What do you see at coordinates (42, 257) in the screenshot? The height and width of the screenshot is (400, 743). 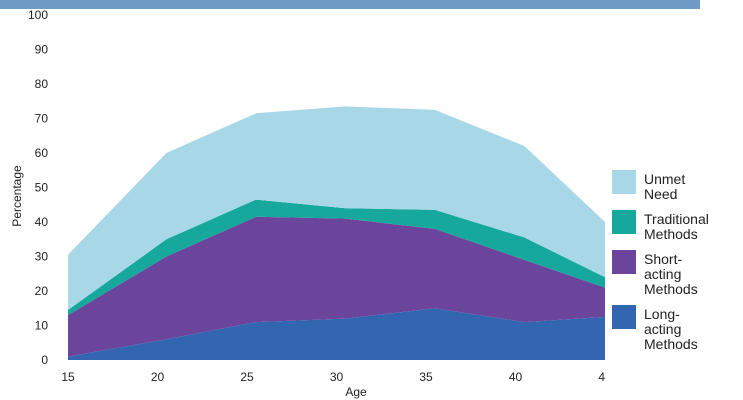 I see `y-tick-label: 30` at bounding box center [42, 257].